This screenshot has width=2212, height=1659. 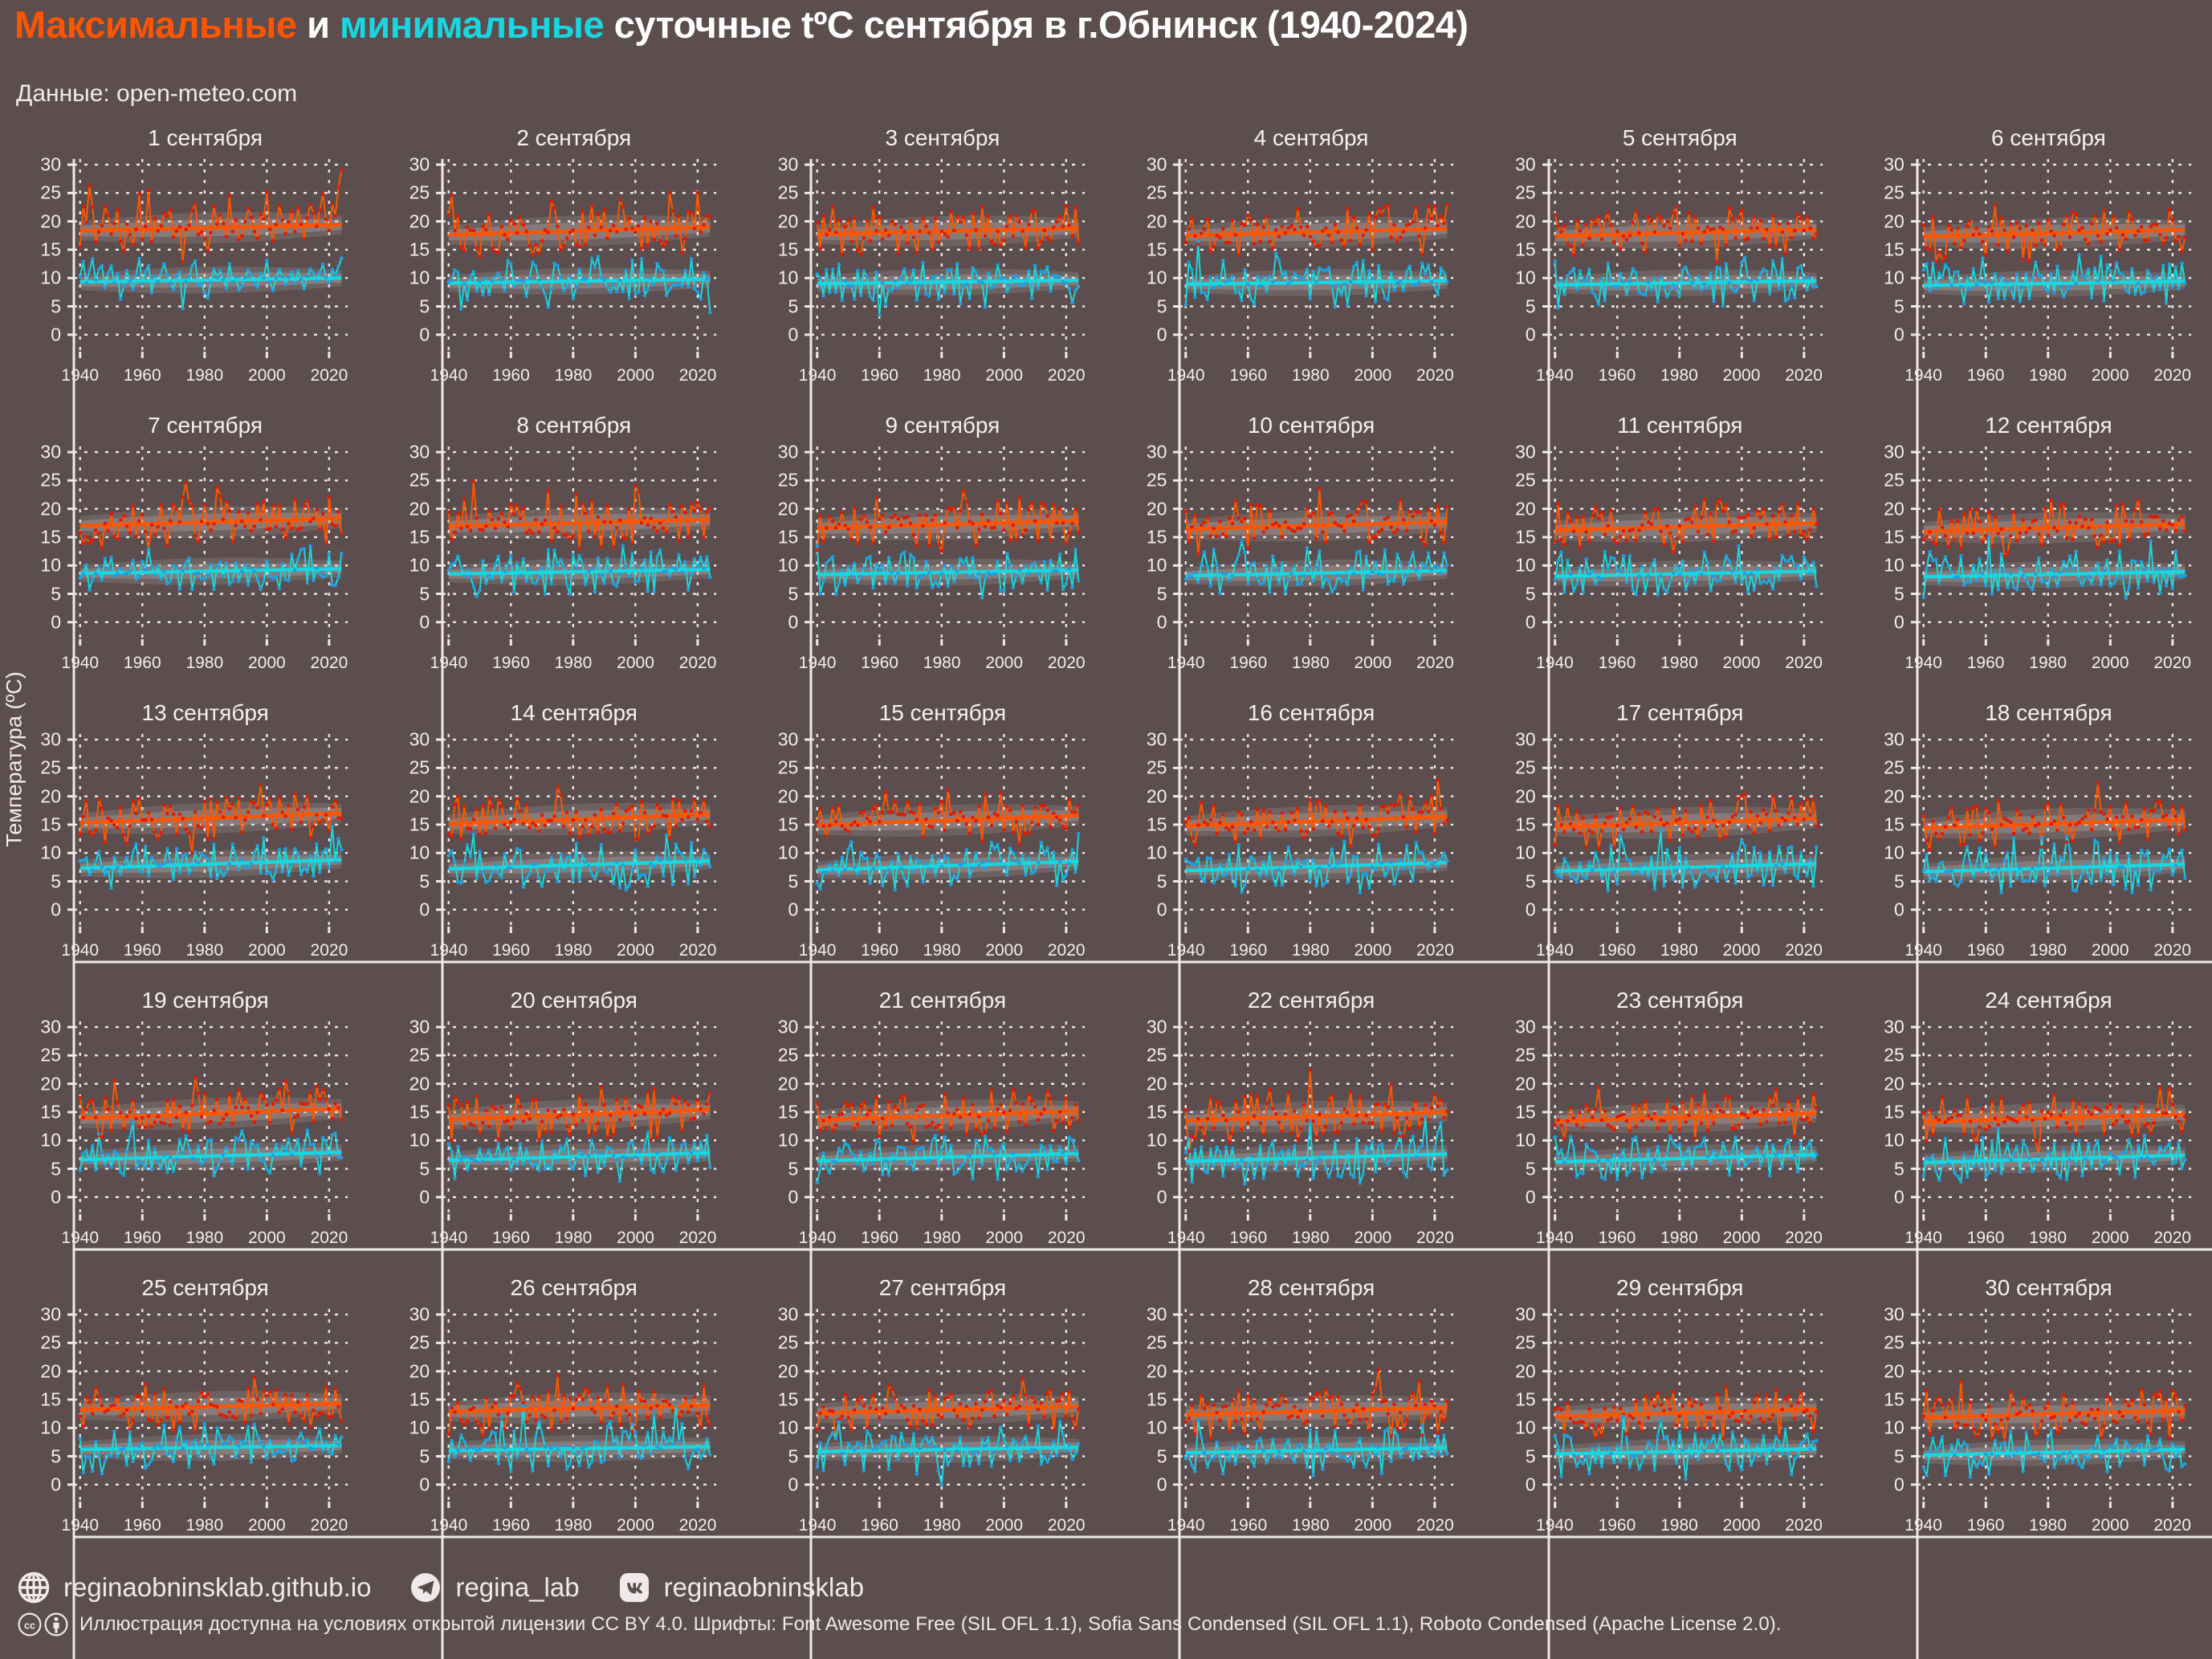 I want to click on x-tick-label: 1960, so click(x=511, y=663).